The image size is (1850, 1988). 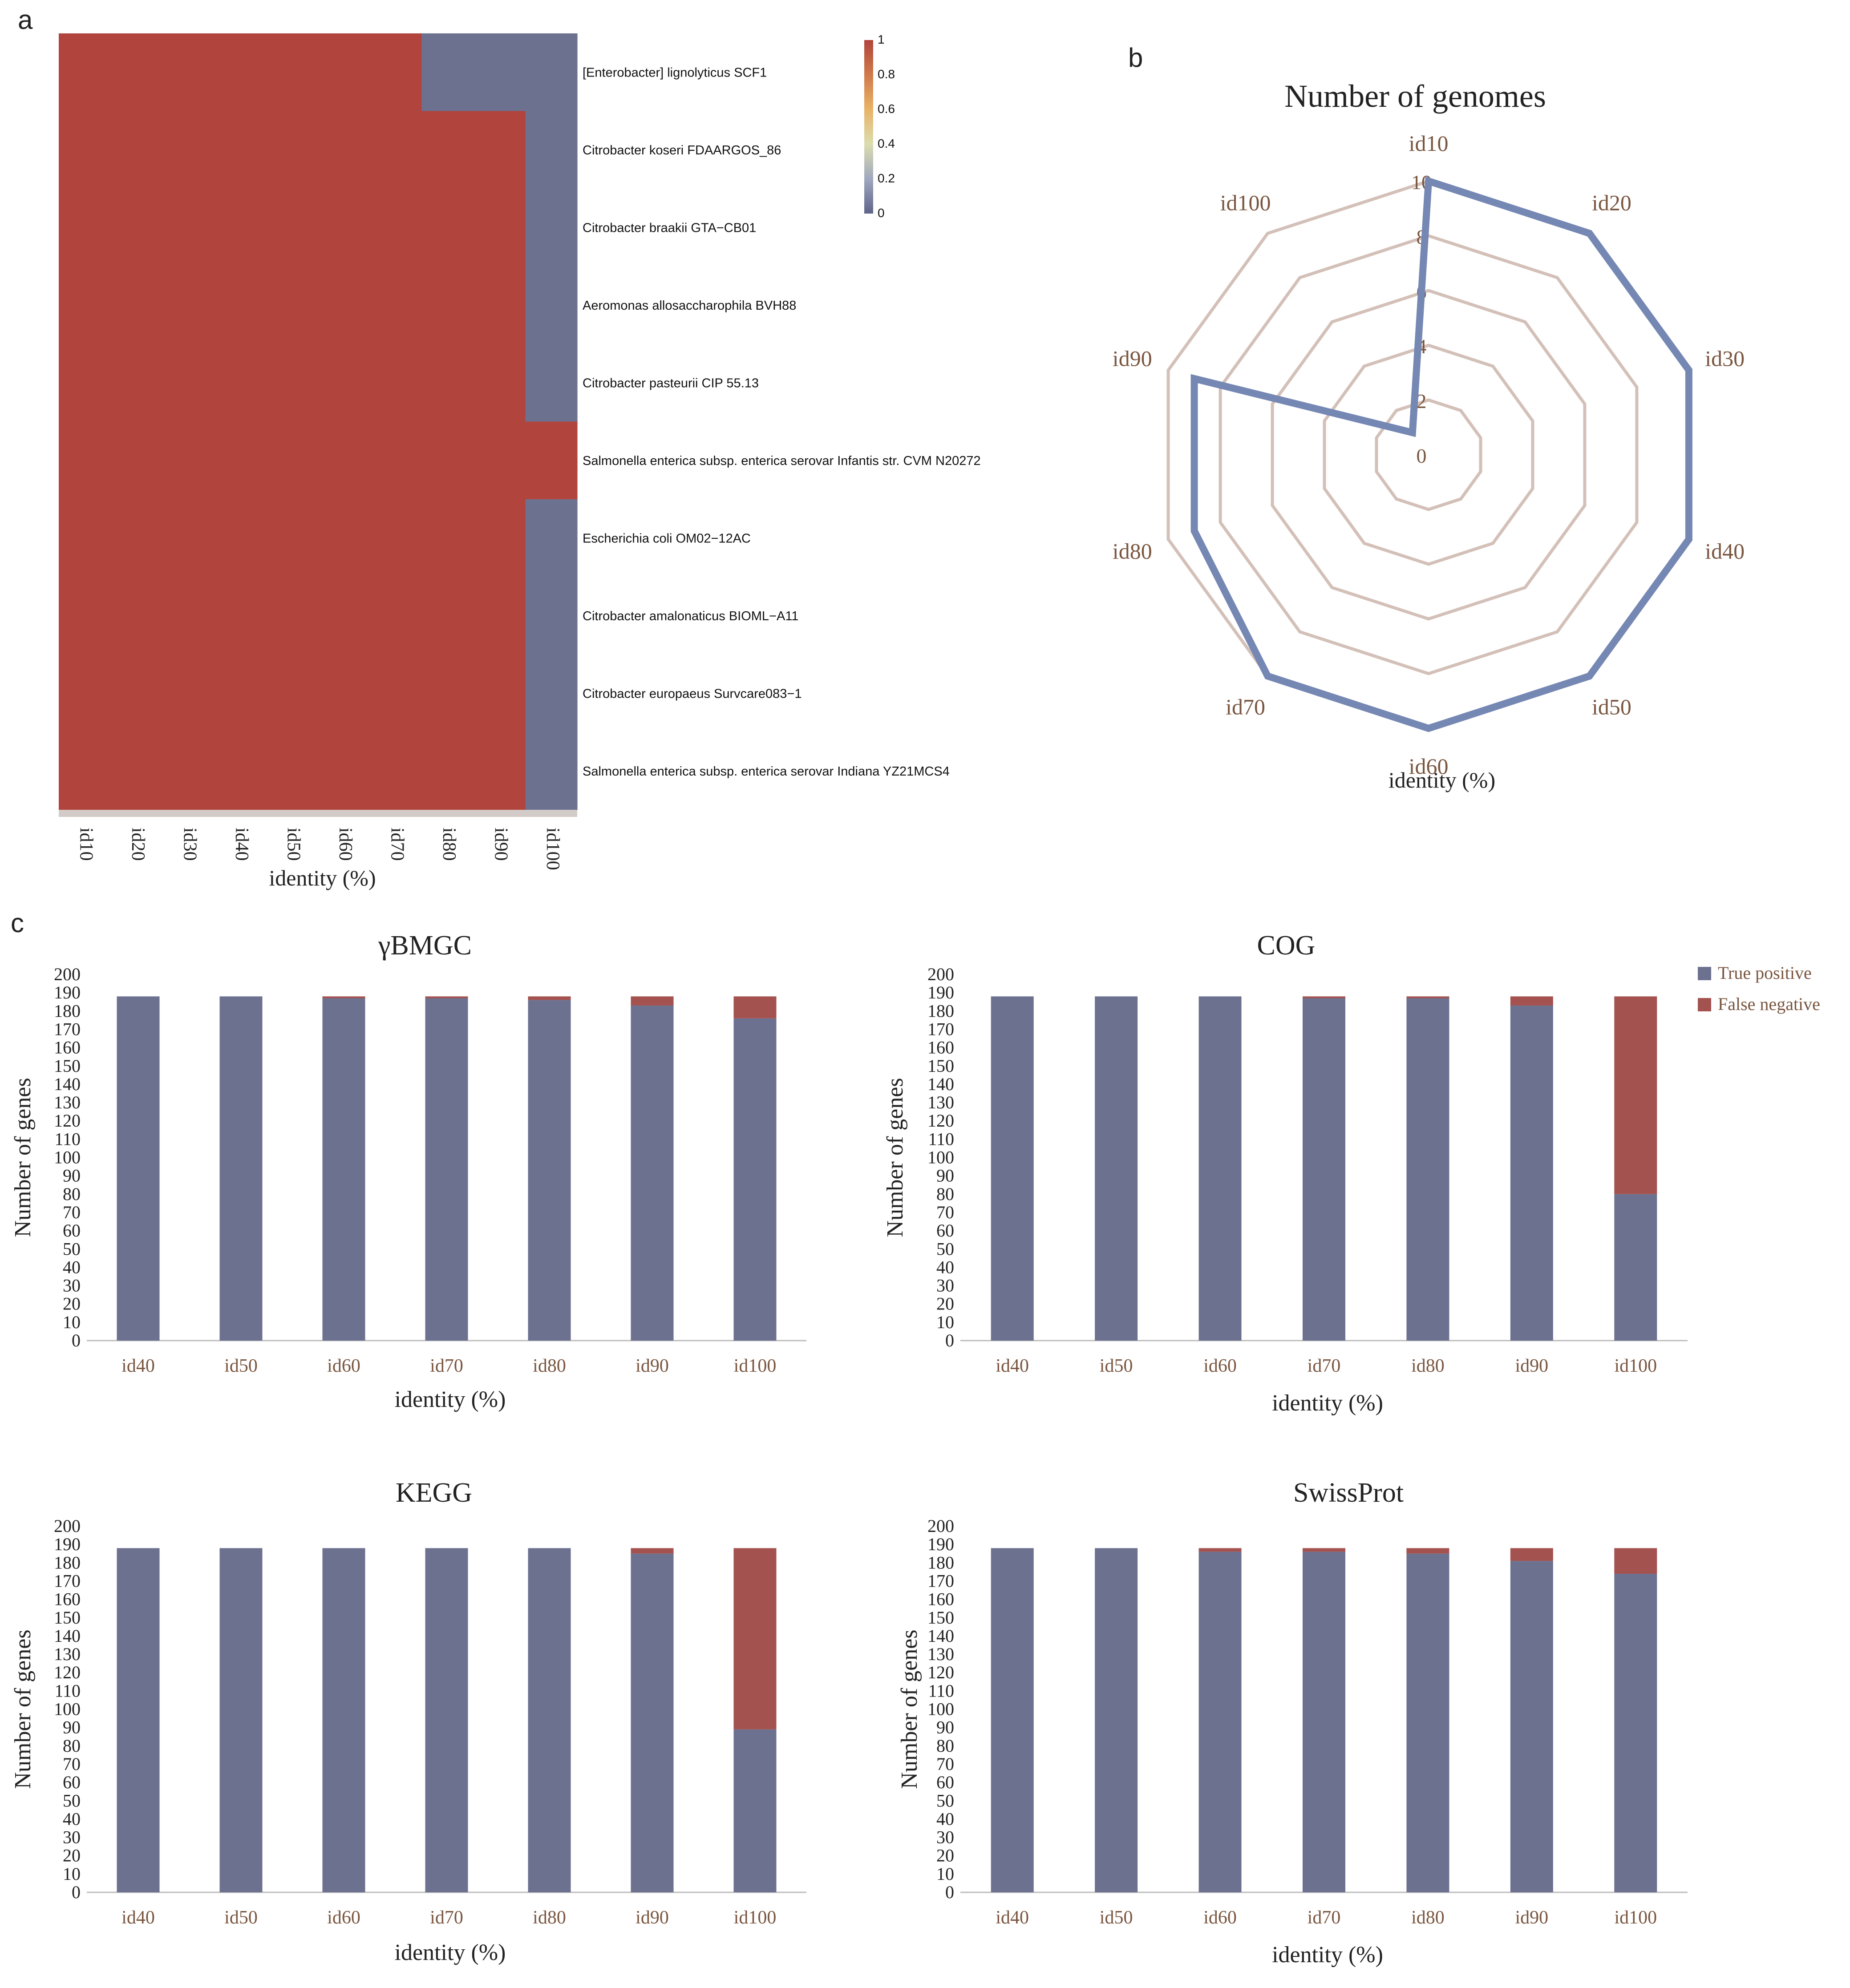 What do you see at coordinates (940, 1618) in the screenshot?
I see `y-tick-label: 150` at bounding box center [940, 1618].